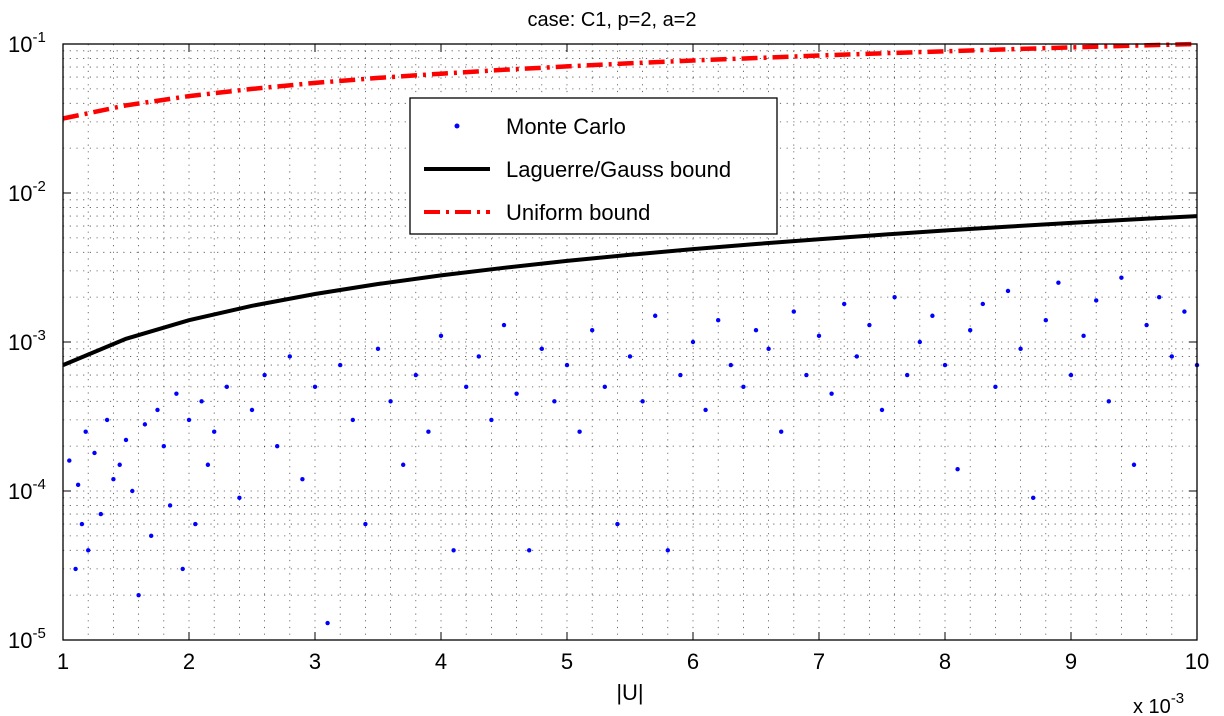 This screenshot has height=716, width=1224. What do you see at coordinates (945, 661) in the screenshot?
I see `x-tick-label: 8` at bounding box center [945, 661].